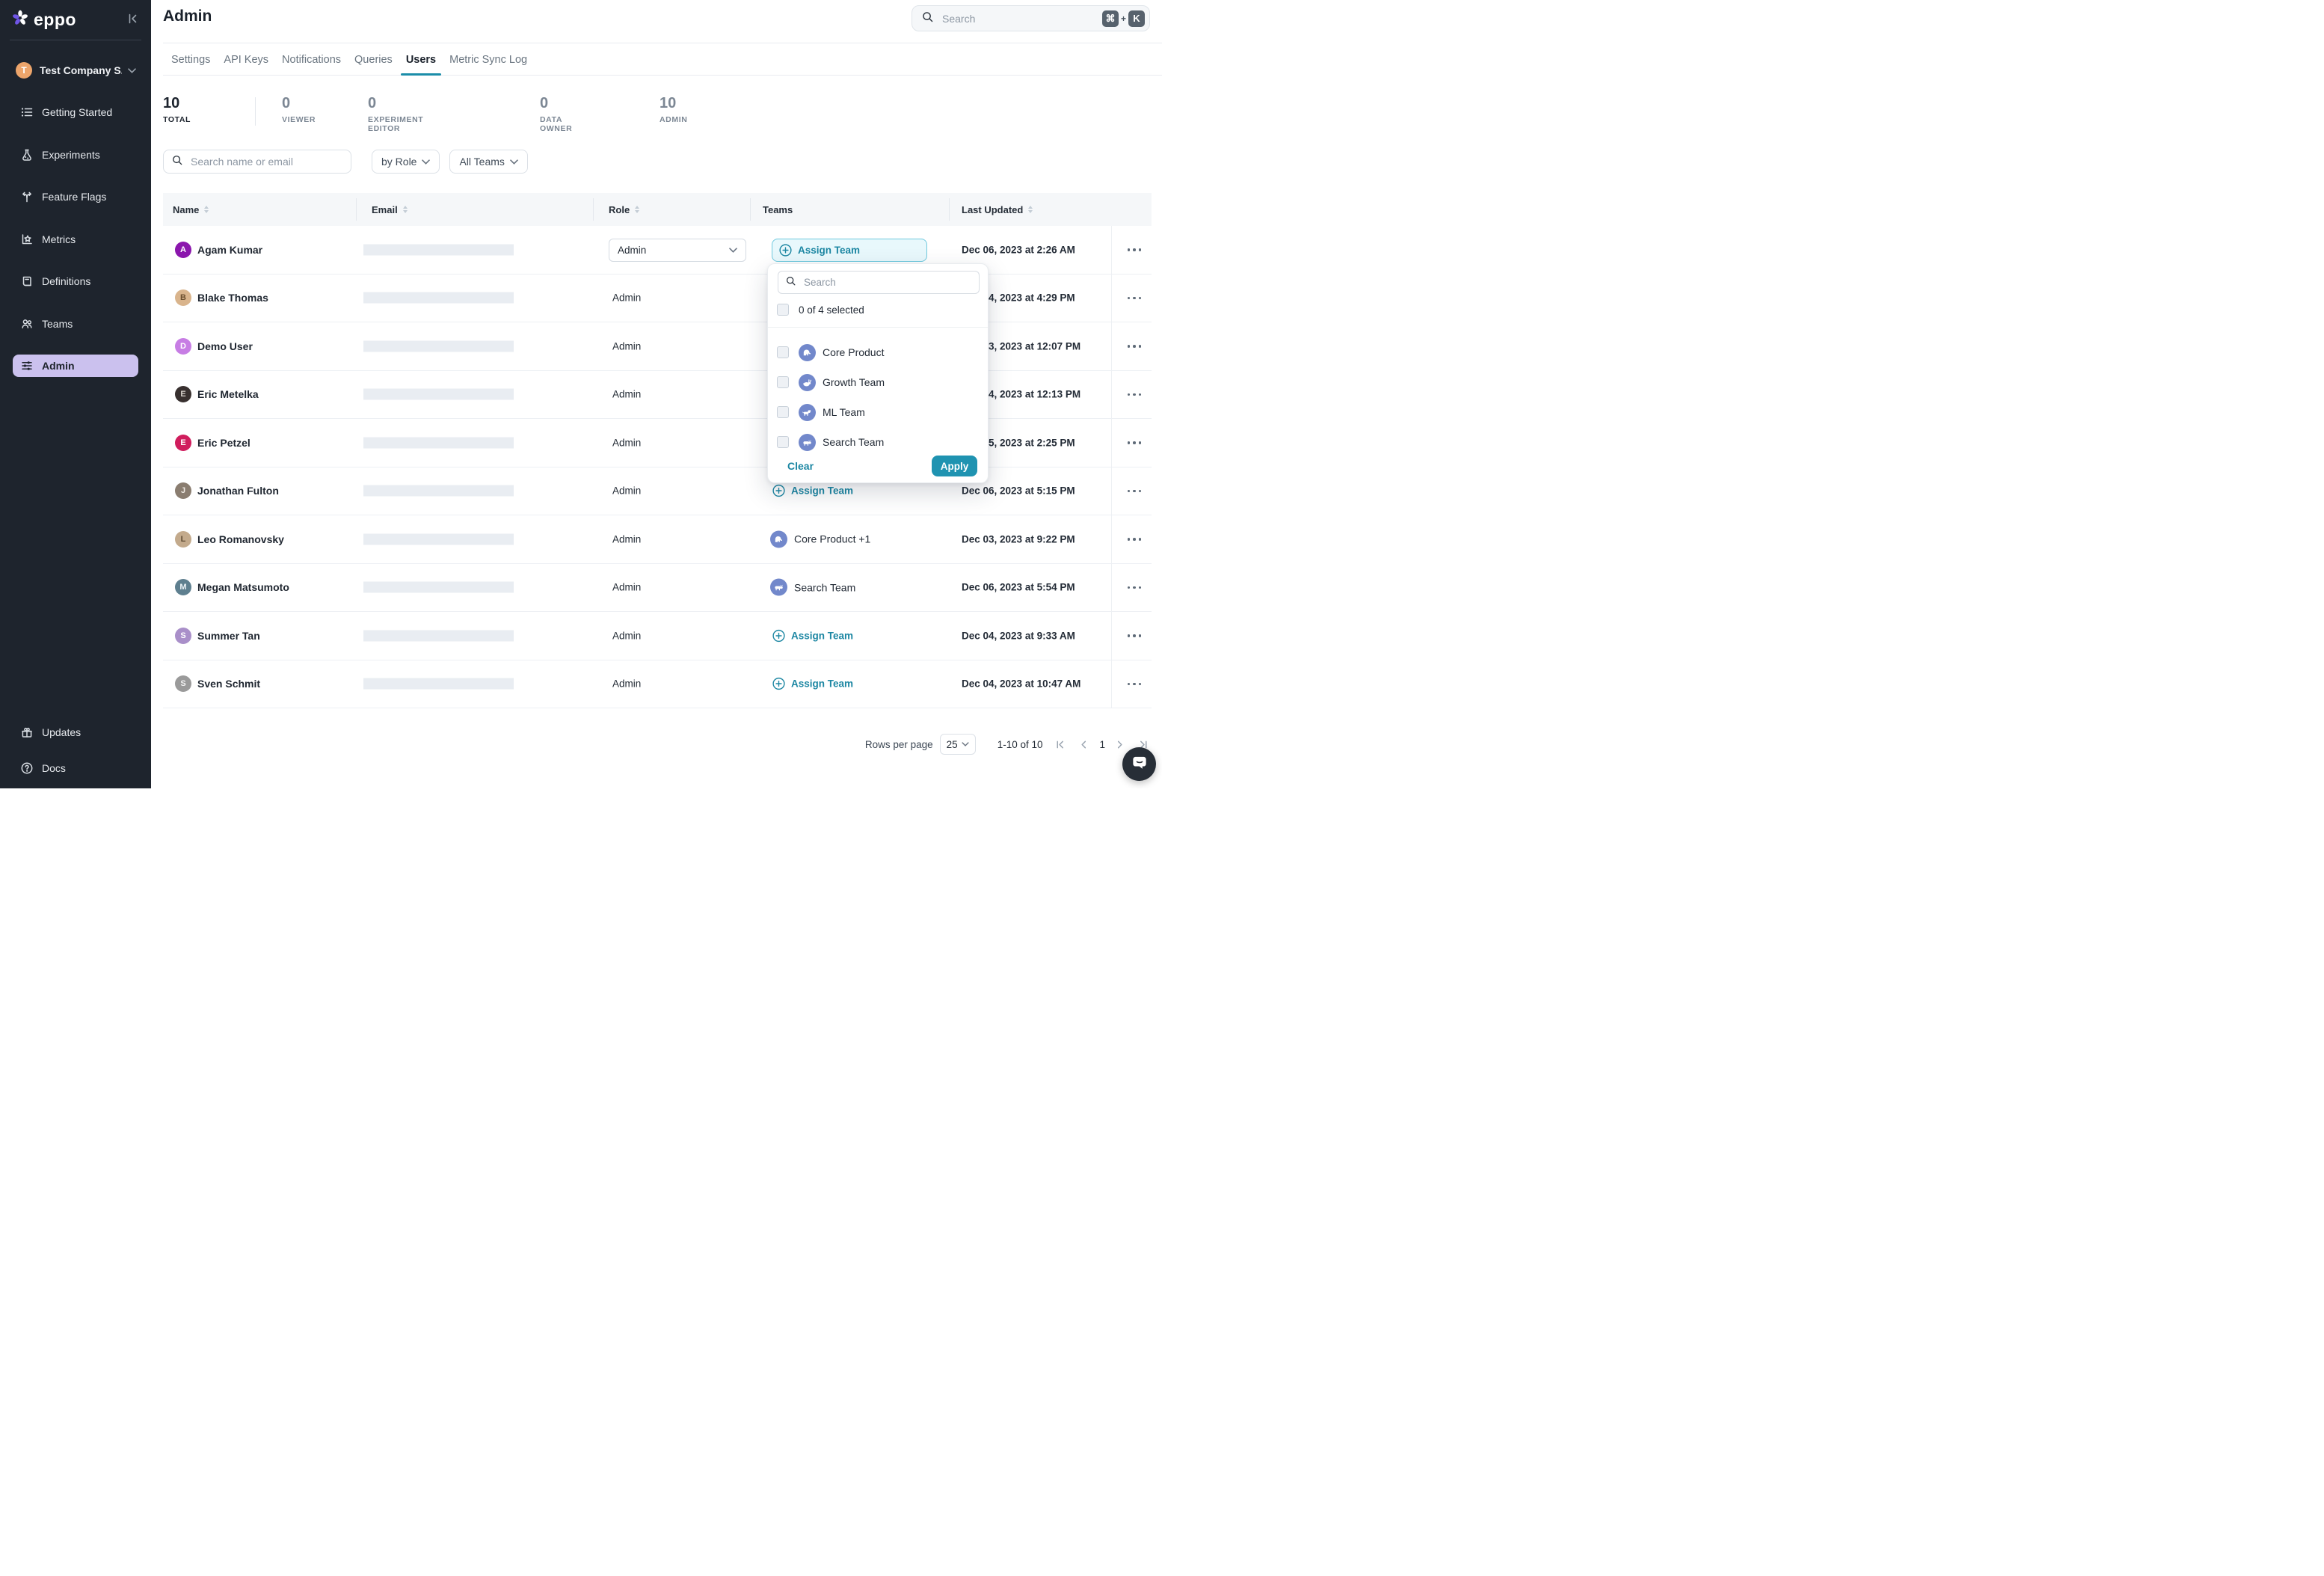 This screenshot has height=1576, width=2324. I want to click on pagination: Rows per page 25 1-10 of 10 1, so click(1007, 744).